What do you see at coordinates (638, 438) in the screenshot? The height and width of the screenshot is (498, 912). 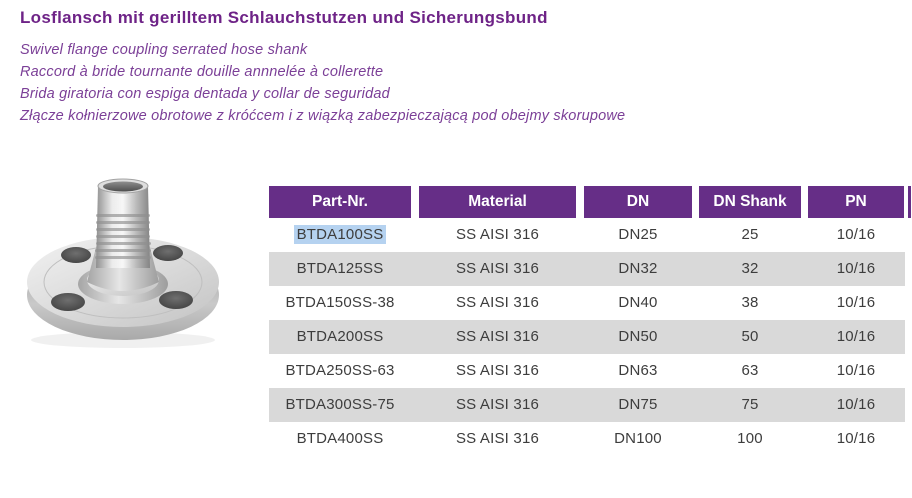 I see `cell-dn: DN100` at bounding box center [638, 438].